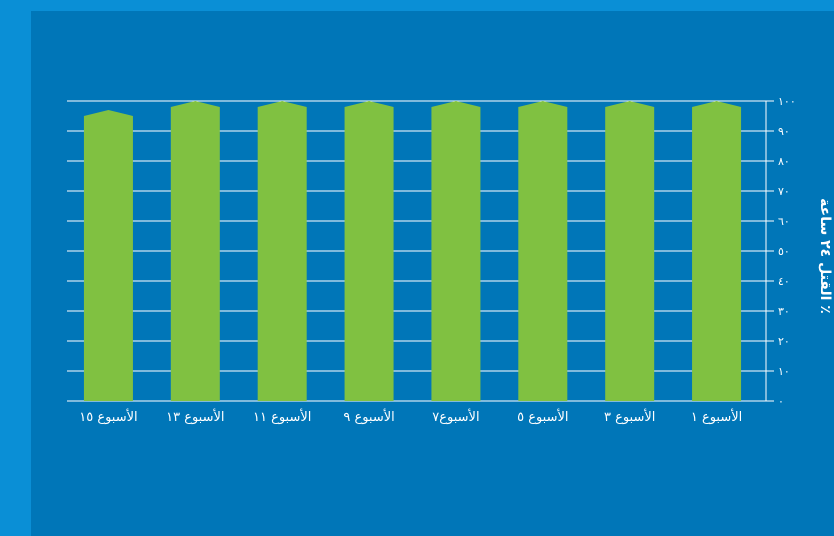  Describe the element at coordinates (195, 416) in the screenshot. I see `x-category-label: الأسبوع ١٣` at that location.